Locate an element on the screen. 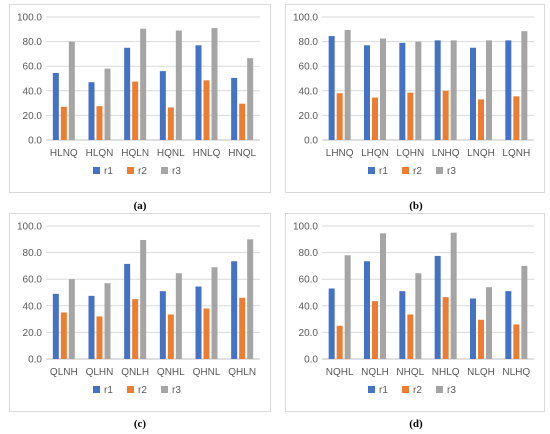  bar-r1-NQLH is located at coordinates (367, 310).